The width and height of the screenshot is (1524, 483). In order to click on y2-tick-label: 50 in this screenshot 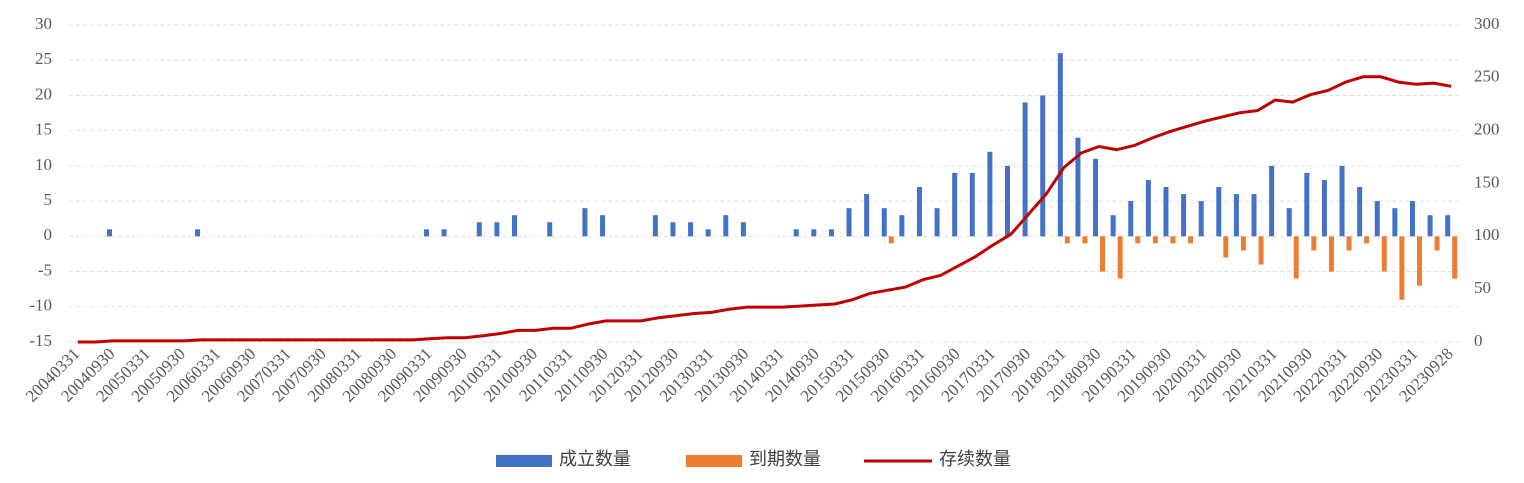, I will do `click(1482, 287)`.